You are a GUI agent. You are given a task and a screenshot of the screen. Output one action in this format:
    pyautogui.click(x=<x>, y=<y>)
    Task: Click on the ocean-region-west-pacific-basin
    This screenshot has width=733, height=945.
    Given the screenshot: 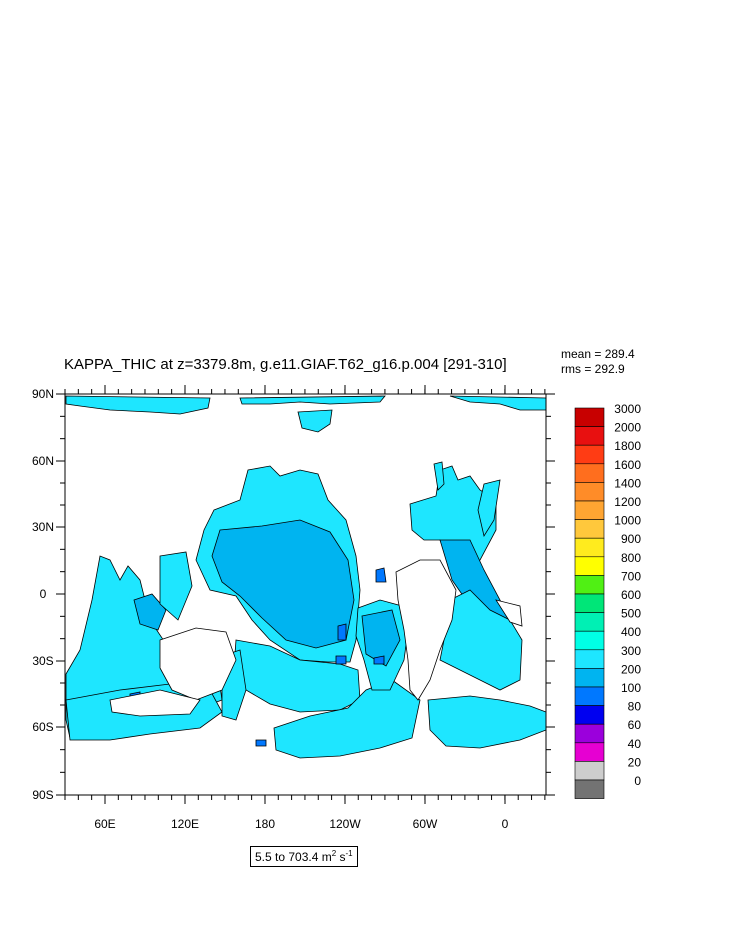 What is the action you would take?
    pyautogui.click(x=150, y=612)
    